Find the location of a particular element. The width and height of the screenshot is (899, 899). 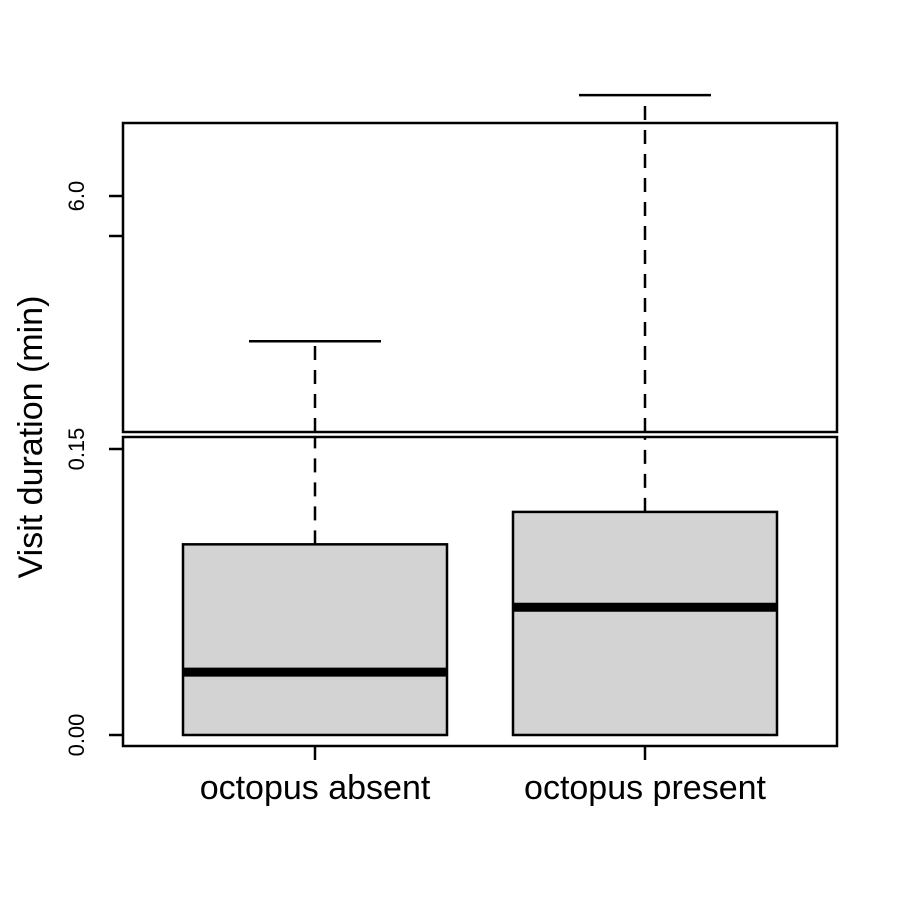

box-octopus-absent-iqr is located at coordinates (315, 640).